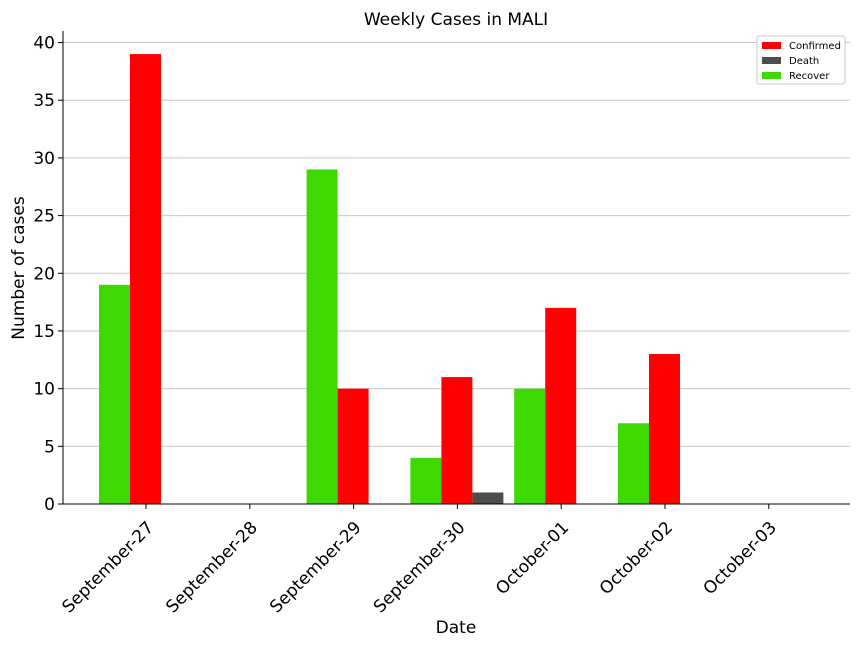 The image size is (864, 648). Describe the element at coordinates (44, 159) in the screenshot. I see `y-tick-label: 30` at that location.